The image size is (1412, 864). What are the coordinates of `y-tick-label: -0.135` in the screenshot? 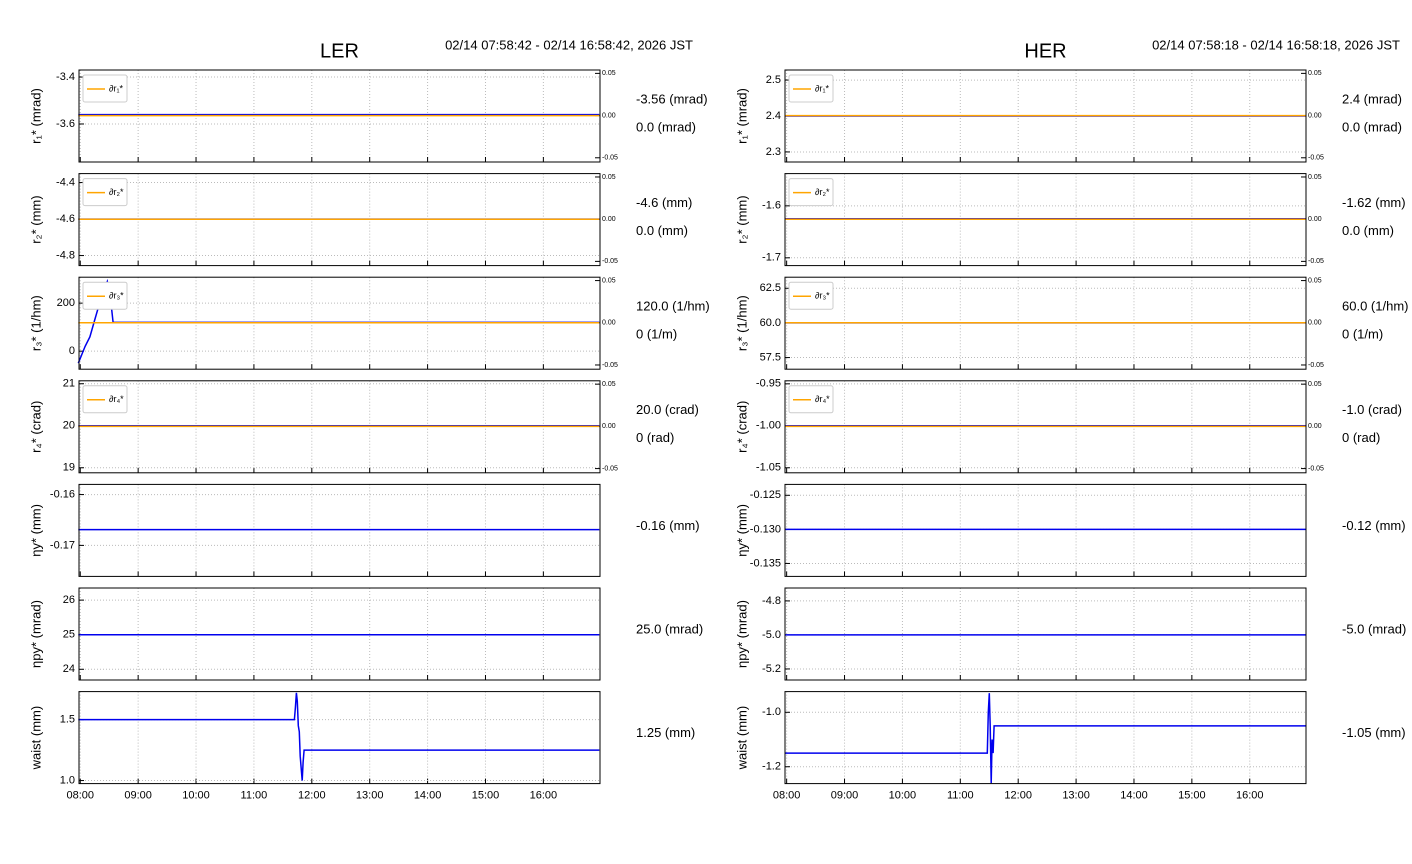 It's located at (765, 563).